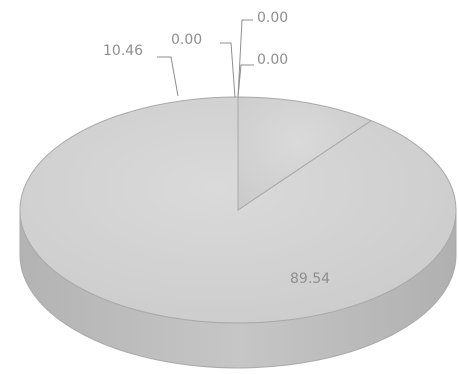 Image resolution: width=459 pixels, height=374 pixels. What do you see at coordinates (205, 58) in the screenshot?
I see `leader-lines` at bounding box center [205, 58].